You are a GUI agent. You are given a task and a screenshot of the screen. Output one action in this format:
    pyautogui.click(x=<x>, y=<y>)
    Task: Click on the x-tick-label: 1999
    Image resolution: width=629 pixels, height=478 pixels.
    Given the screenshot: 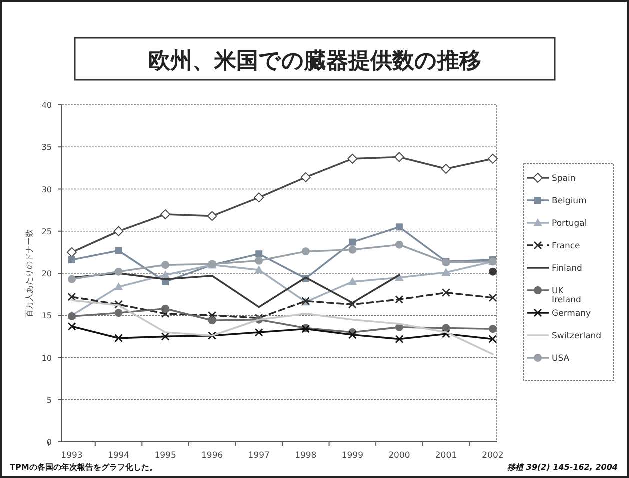 What is the action you would take?
    pyautogui.click(x=353, y=456)
    